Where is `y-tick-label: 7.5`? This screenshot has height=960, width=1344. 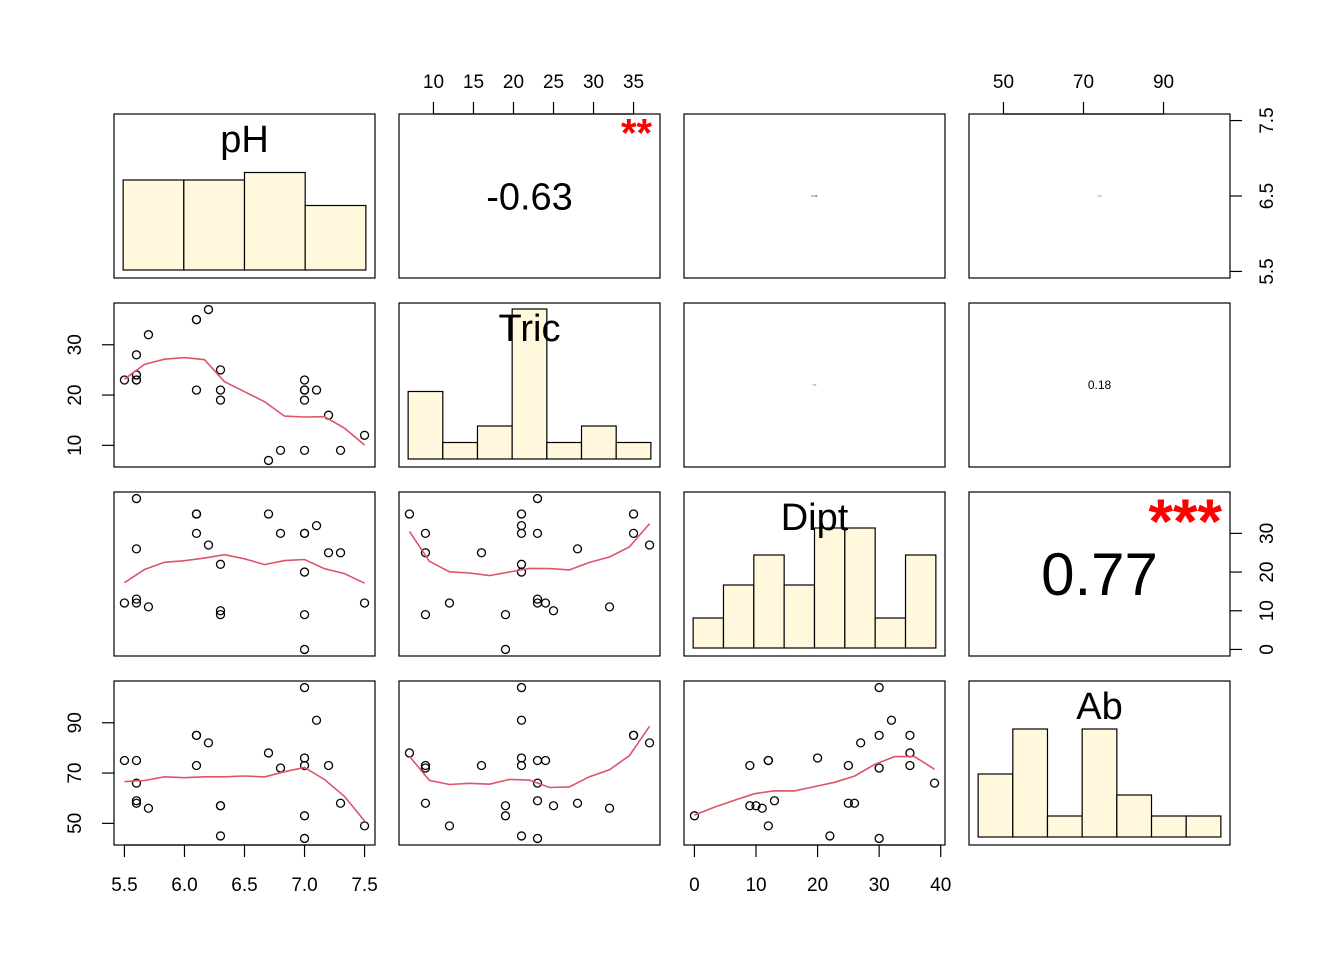
y-tick-label: 7.5 is located at coordinates (1267, 120).